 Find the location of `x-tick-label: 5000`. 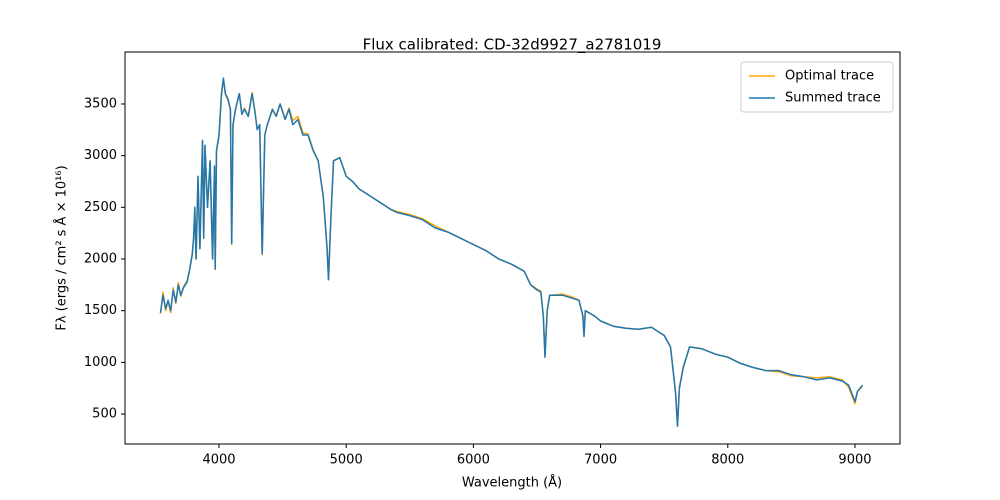

x-tick-label: 5000 is located at coordinates (346, 460).